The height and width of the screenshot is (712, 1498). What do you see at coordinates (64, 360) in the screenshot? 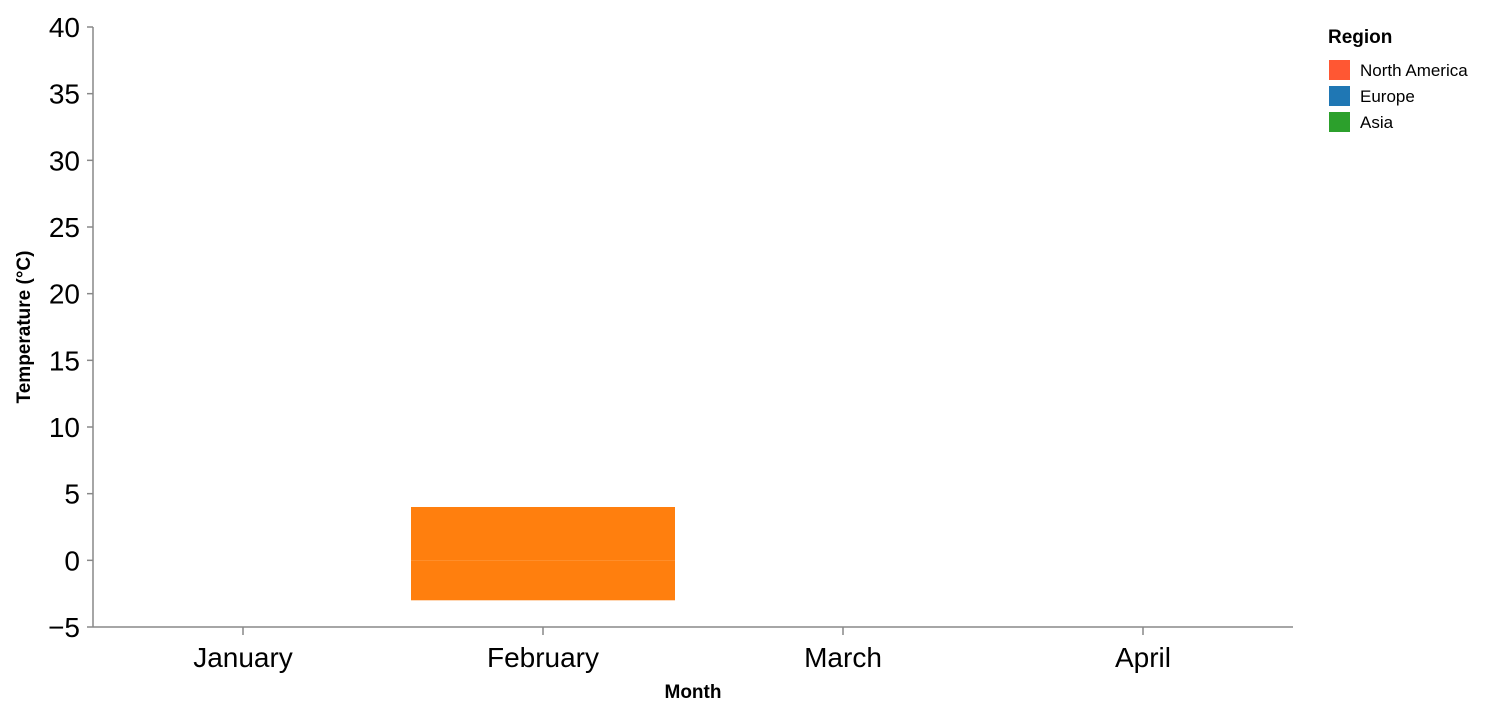
I see `y-tick-label: 15` at bounding box center [64, 360].